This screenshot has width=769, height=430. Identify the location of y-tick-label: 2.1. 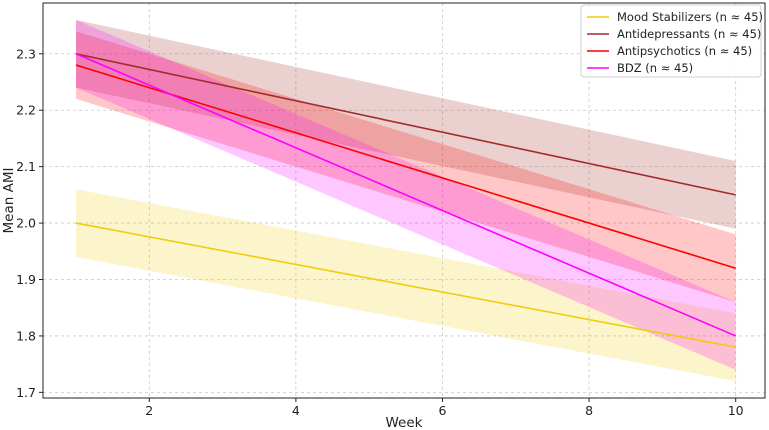
(26, 166).